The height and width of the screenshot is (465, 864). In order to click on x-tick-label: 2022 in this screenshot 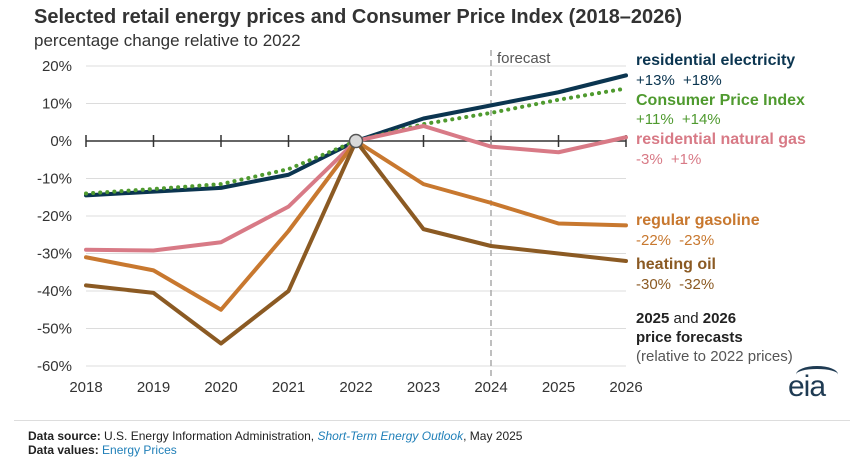, I will do `click(355, 387)`.